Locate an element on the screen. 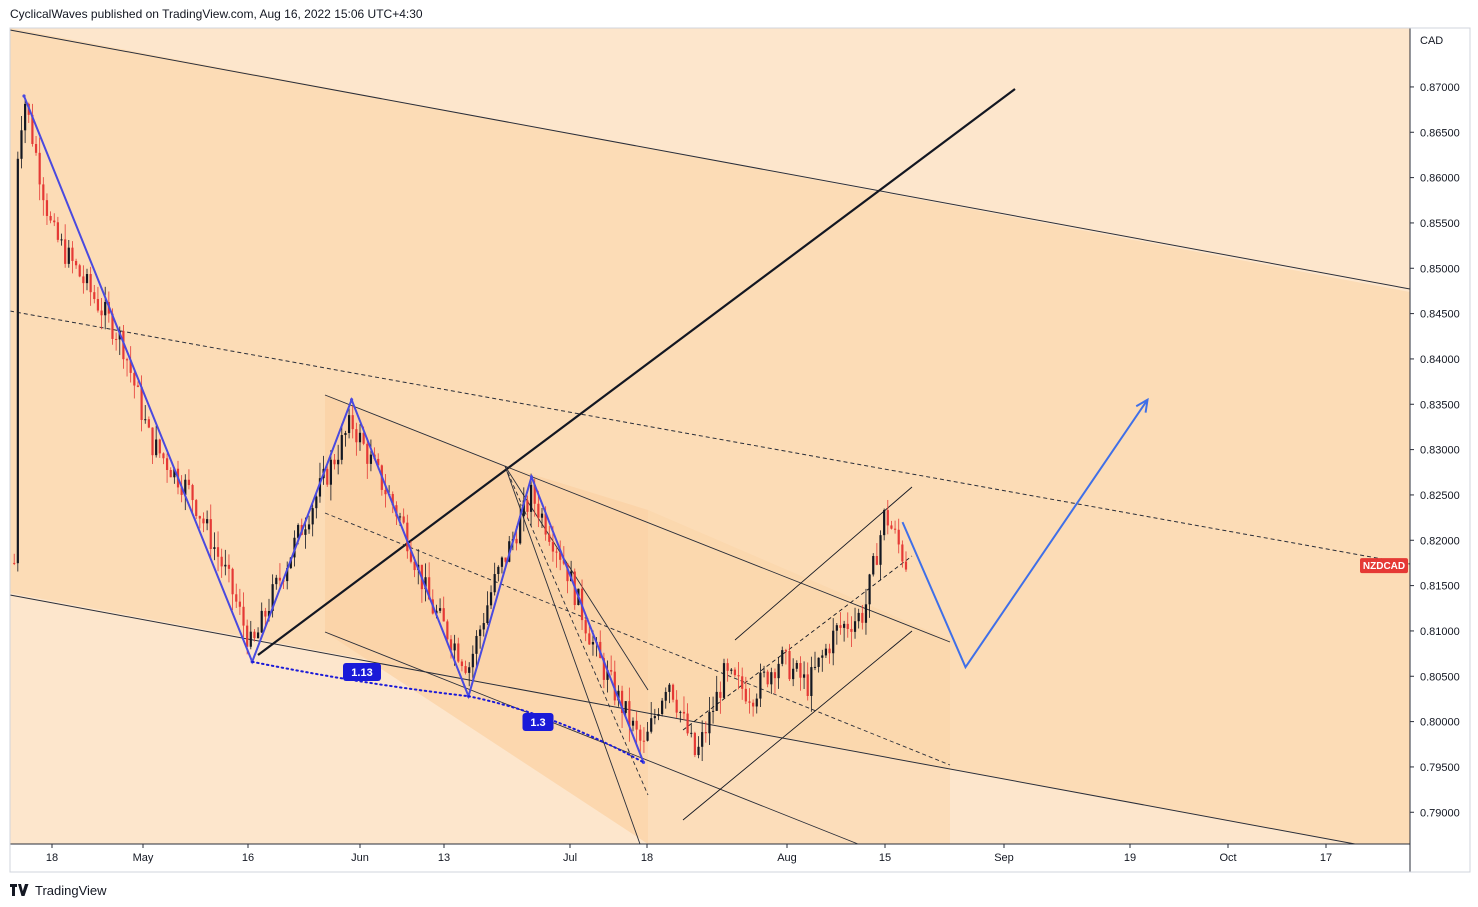  fan-dashed-line is located at coordinates (576, 630).